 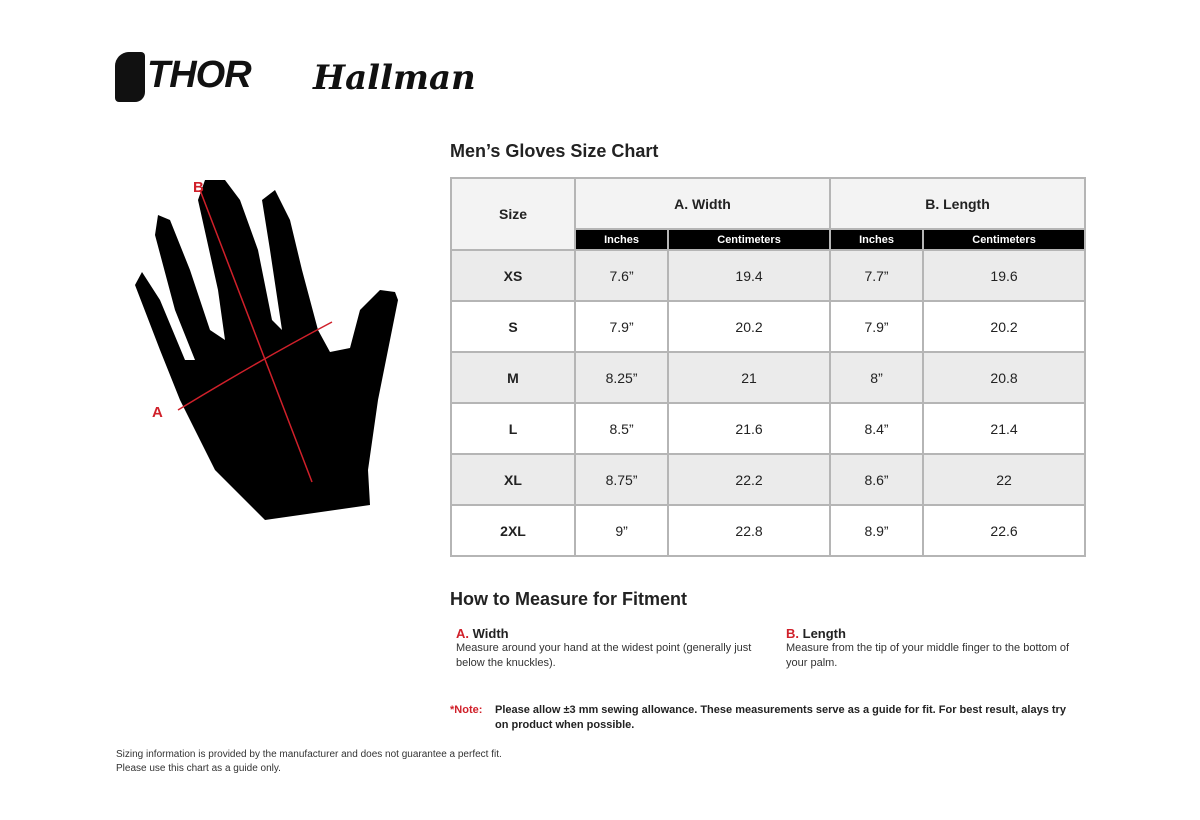 What do you see at coordinates (621, 428) in the screenshot?
I see `value-cell: 8.5”` at bounding box center [621, 428].